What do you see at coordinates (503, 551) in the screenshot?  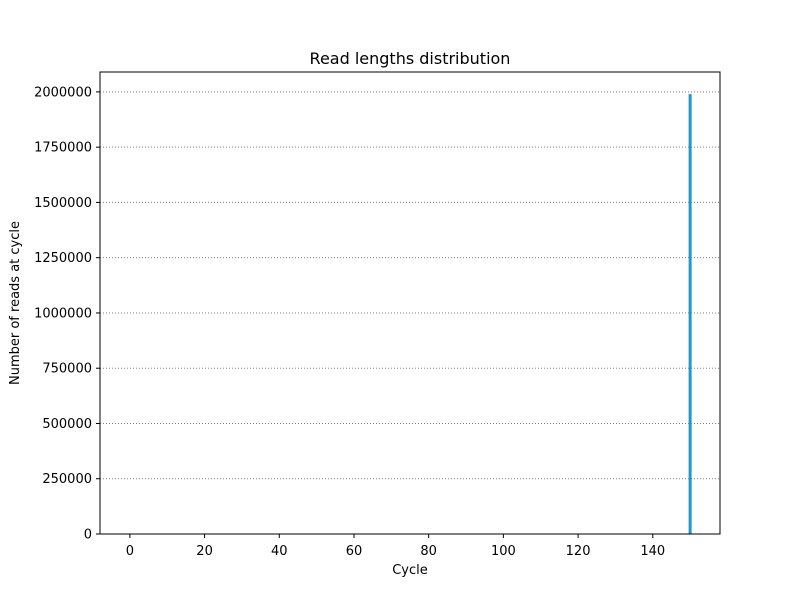 I see `x-tick-label: 100` at bounding box center [503, 551].